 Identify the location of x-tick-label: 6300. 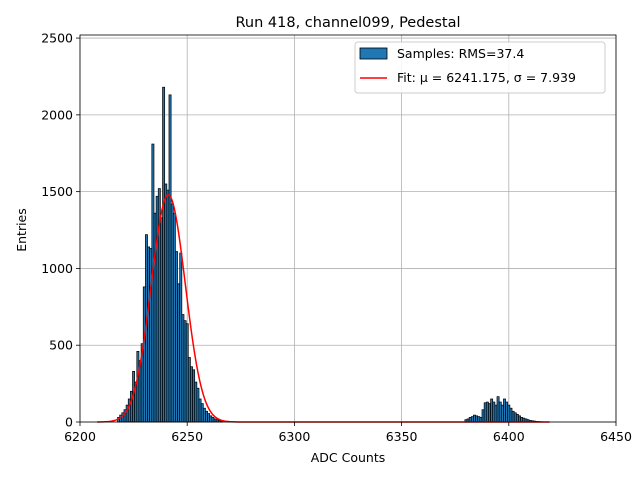
(294, 436).